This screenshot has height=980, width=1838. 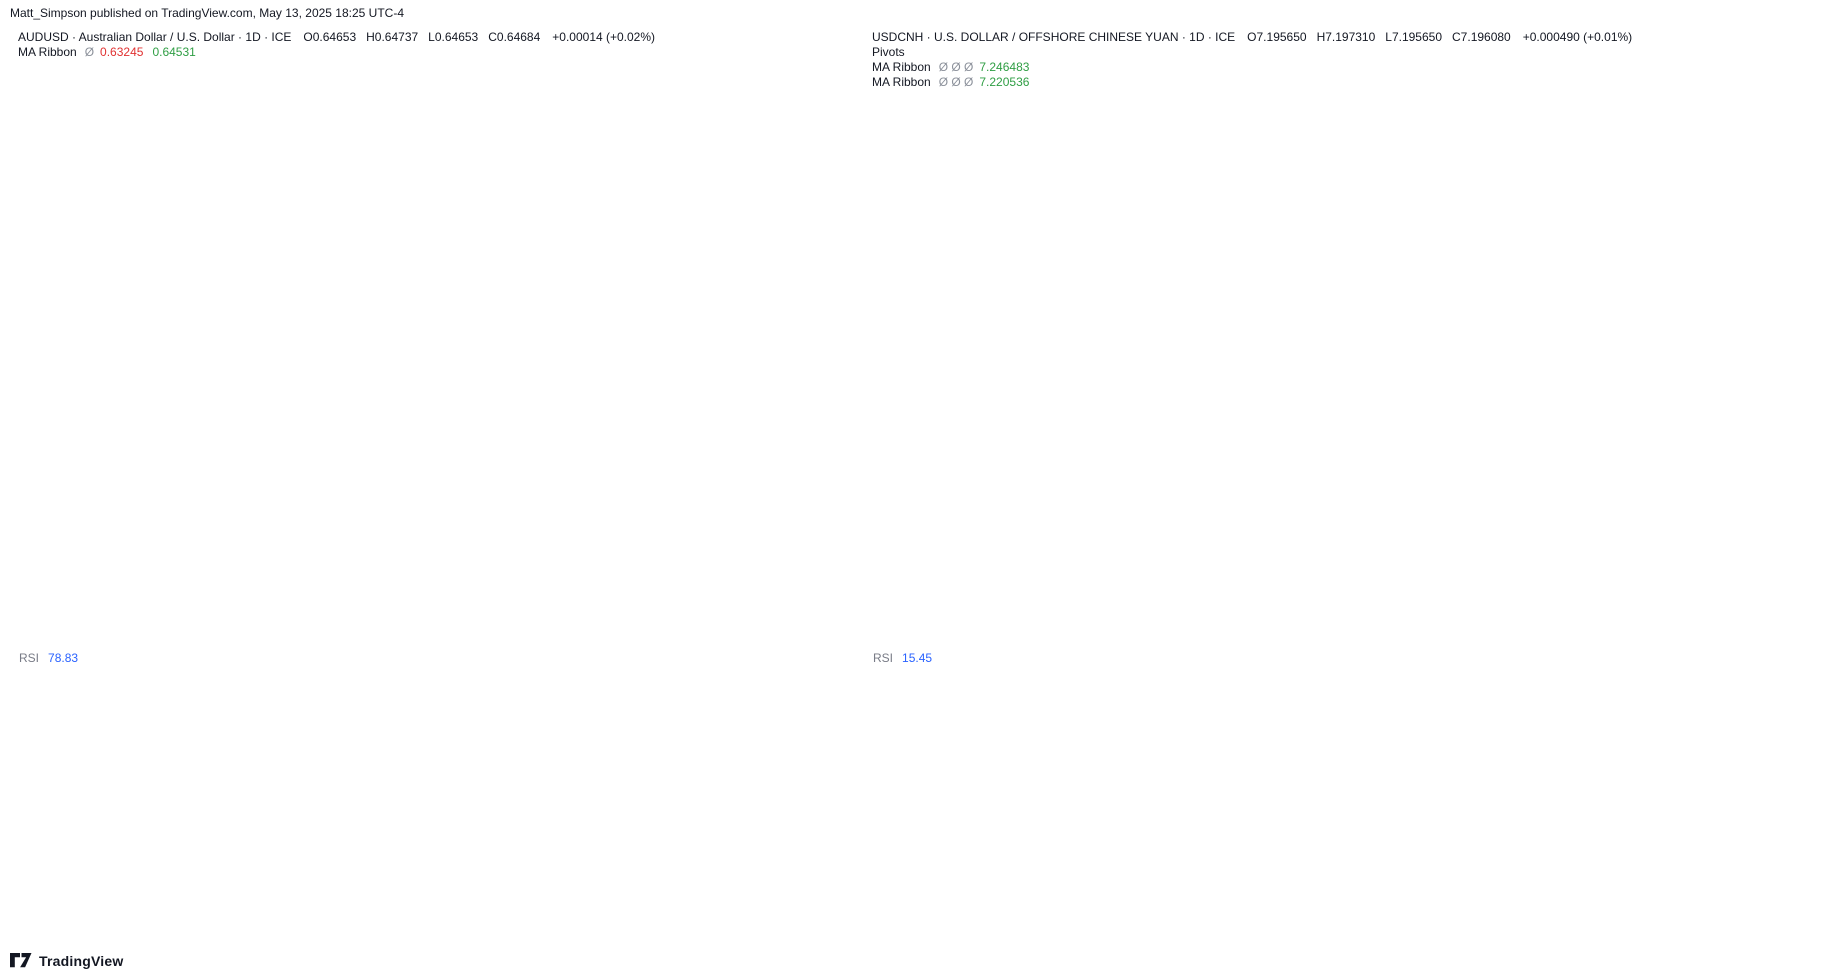 I want to click on usdcnh-high: H7.197310, so click(x=1346, y=37).